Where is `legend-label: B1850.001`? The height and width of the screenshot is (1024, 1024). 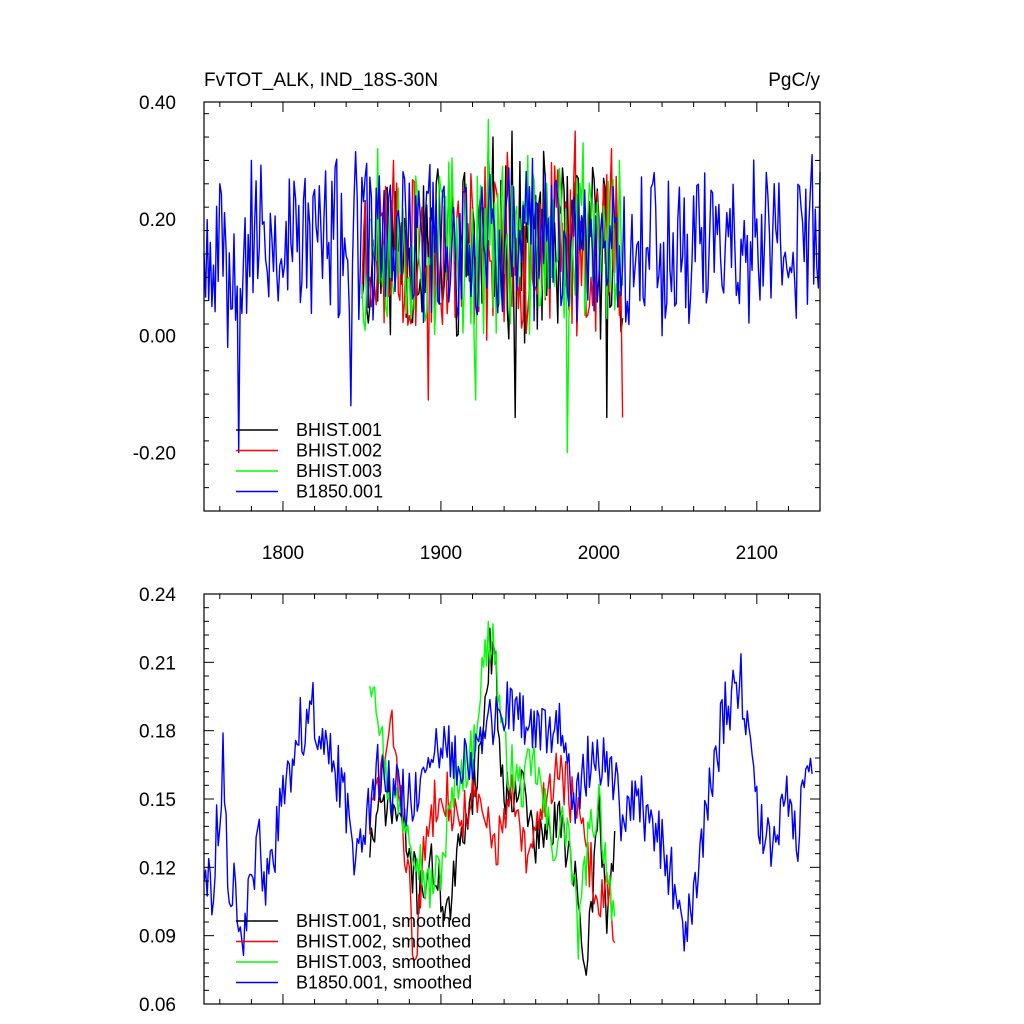
legend-label: B1850.001 is located at coordinates (339, 492).